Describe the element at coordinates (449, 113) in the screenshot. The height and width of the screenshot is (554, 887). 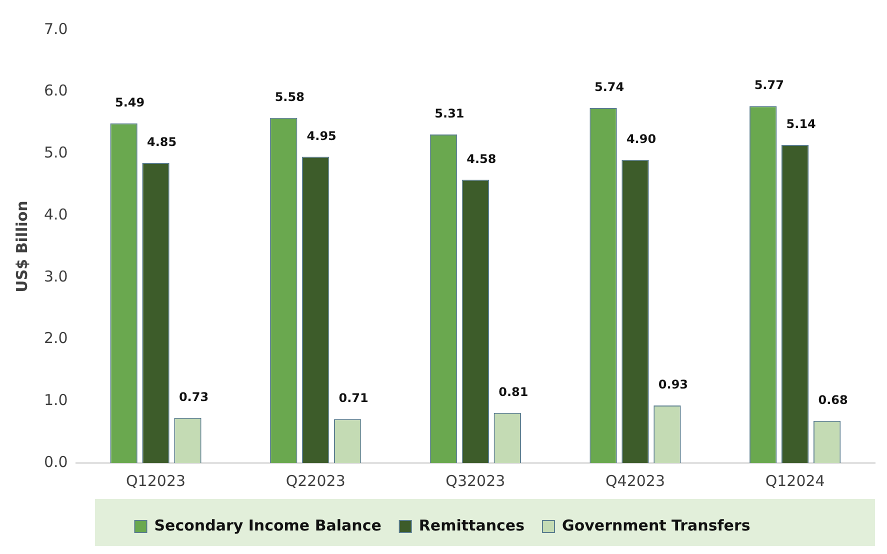
I see `data-label: 5.31` at that location.